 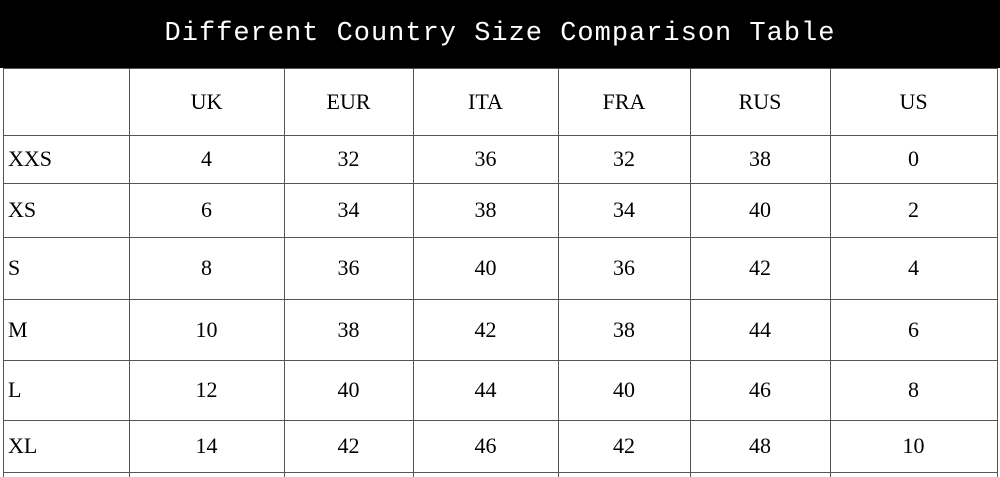 I want to click on row-label: M, so click(x=18, y=329).